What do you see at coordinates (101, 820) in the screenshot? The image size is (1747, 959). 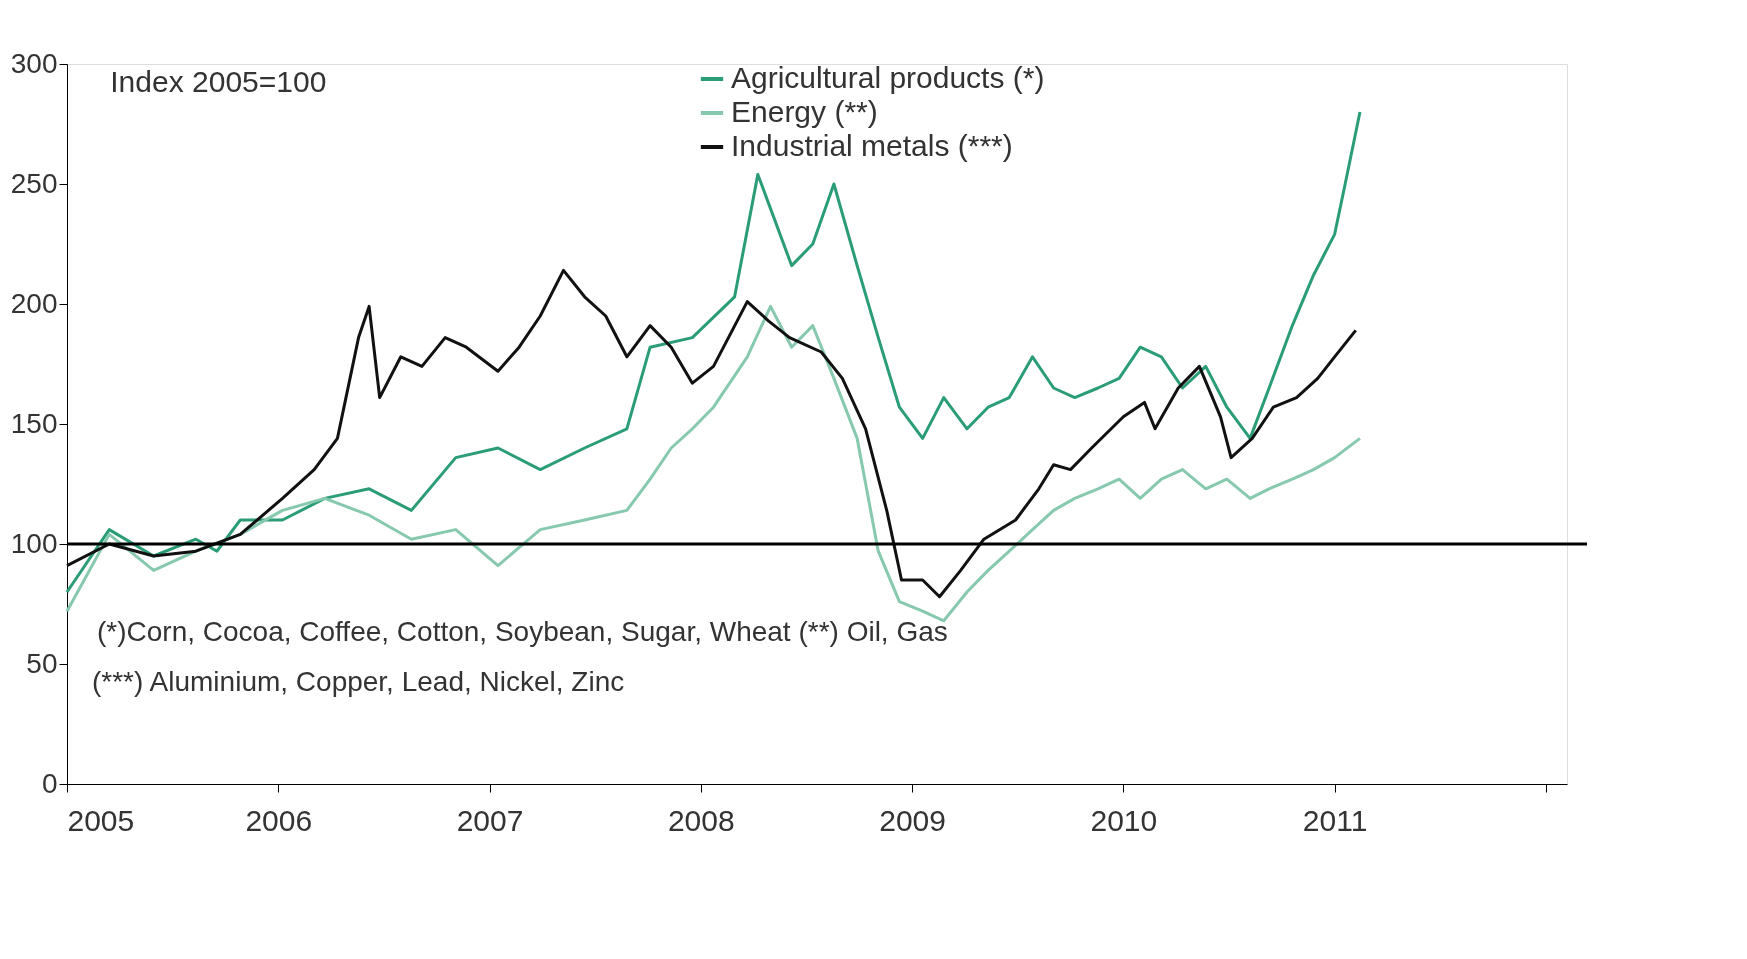 I see `x-tick-label: 2005` at bounding box center [101, 820].